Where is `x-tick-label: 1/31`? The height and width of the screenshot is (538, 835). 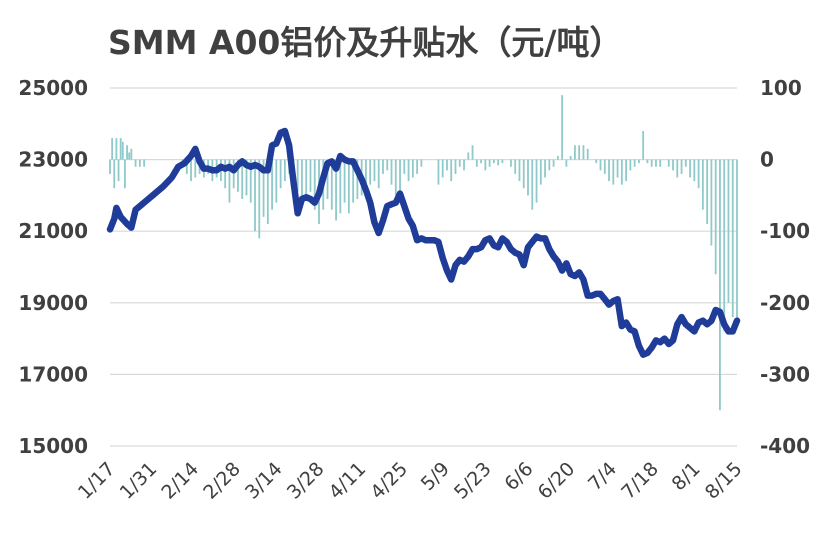
x-tick-label: 1/31 is located at coordinates (139, 481).